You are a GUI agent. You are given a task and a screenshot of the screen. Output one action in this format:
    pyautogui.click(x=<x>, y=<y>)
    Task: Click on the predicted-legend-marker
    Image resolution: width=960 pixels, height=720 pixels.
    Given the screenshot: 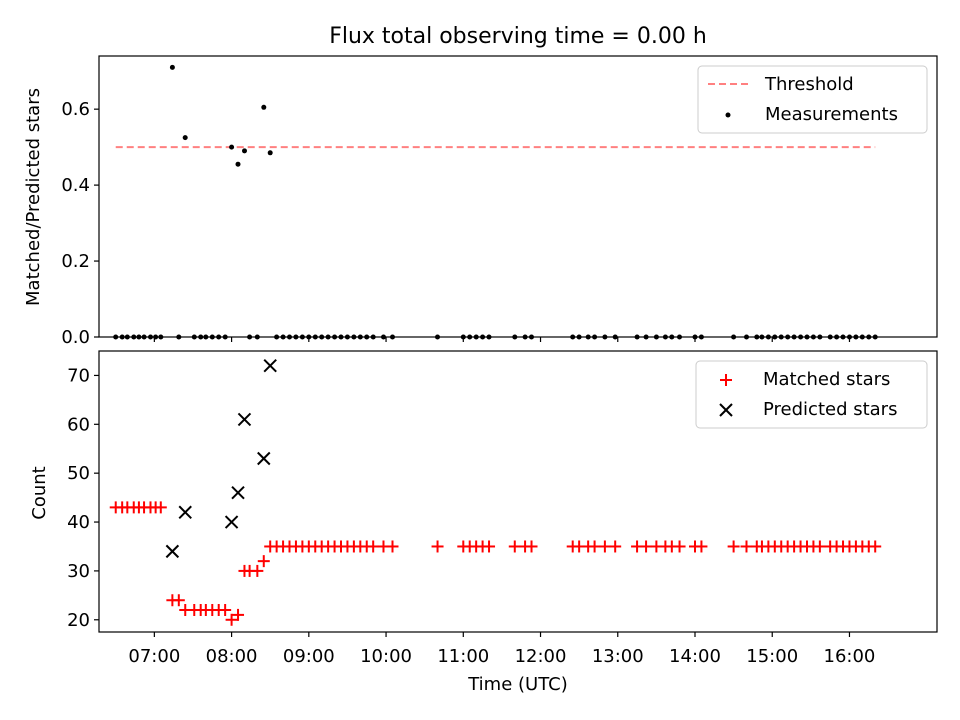 What is the action you would take?
    pyautogui.click(x=726, y=410)
    